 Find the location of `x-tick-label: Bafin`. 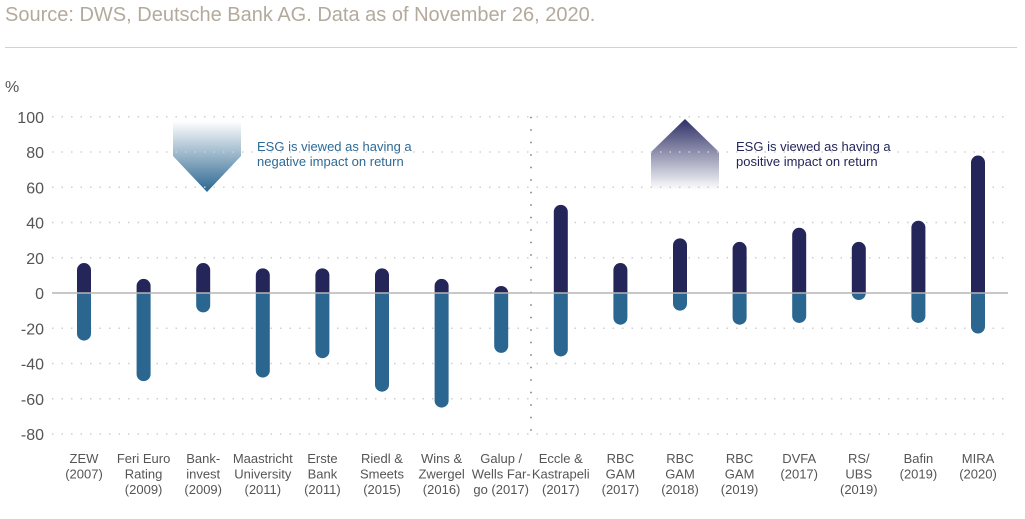

x-tick-label: Bafin is located at coordinates (919, 458).